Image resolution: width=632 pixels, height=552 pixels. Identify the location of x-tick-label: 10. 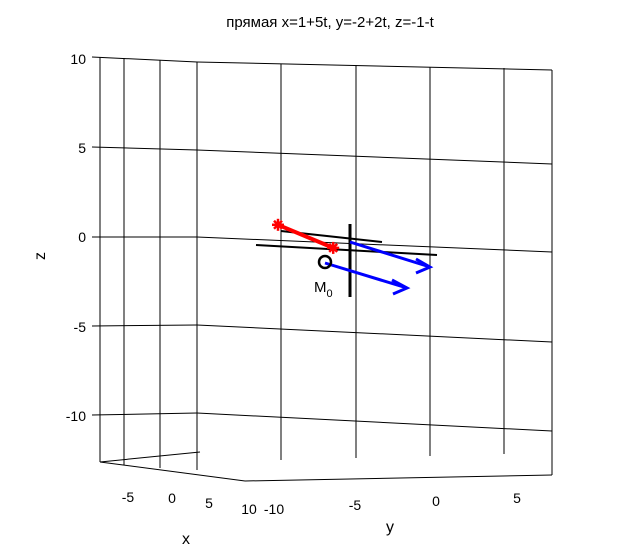
(249, 509).